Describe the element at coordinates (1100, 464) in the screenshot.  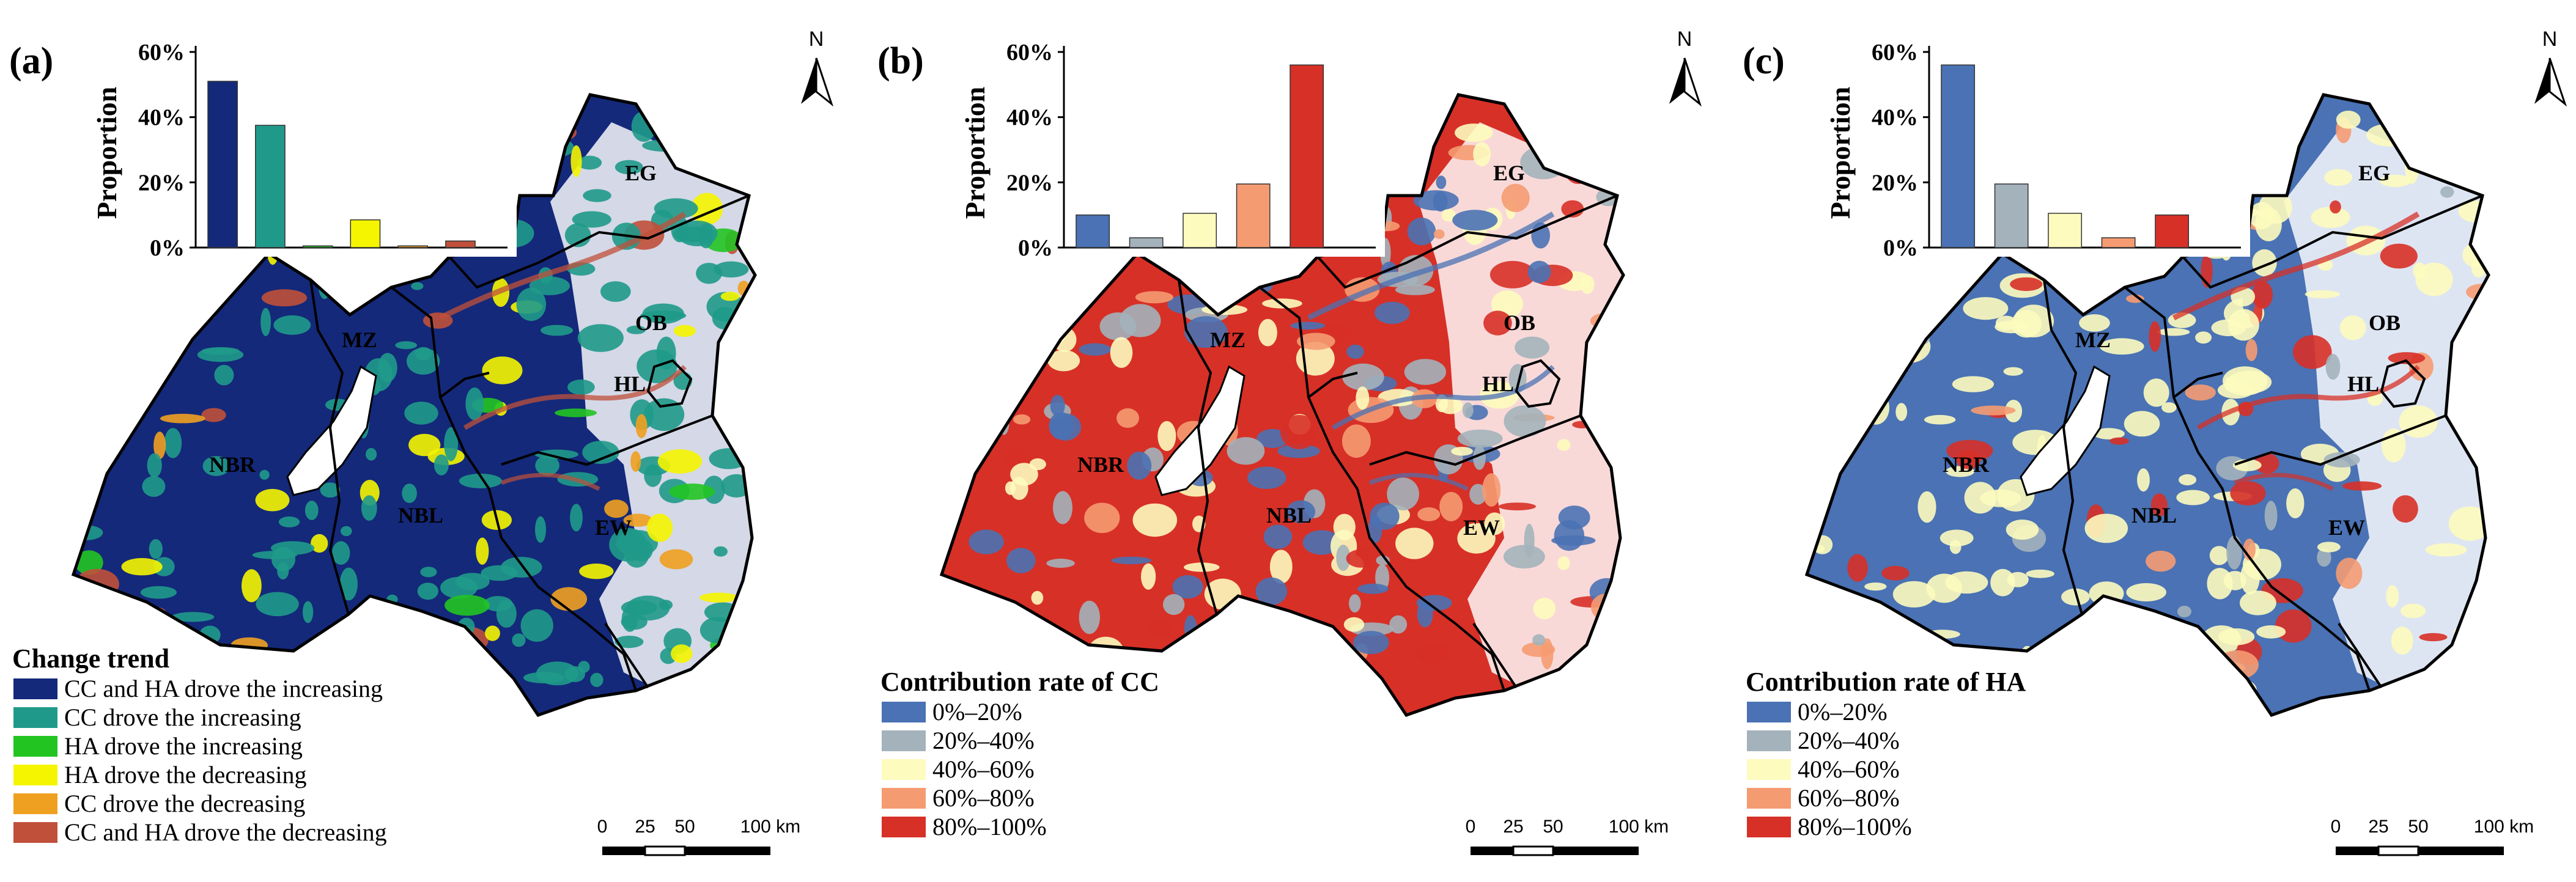
I see `region-label-nbr: NBR` at that location.